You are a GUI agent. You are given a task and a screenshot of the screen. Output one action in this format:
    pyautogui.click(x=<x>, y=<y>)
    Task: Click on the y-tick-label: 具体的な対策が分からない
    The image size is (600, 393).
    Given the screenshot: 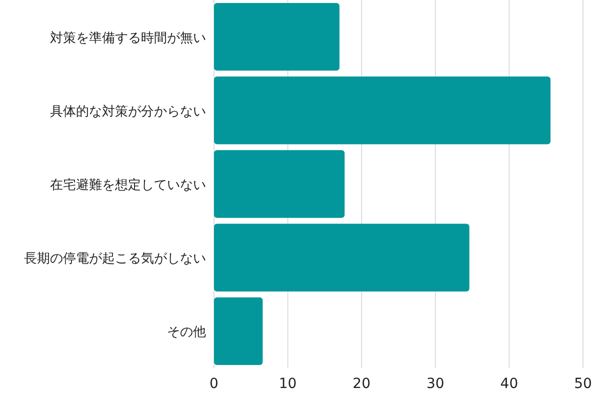 What is the action you would take?
    pyautogui.click(x=128, y=111)
    